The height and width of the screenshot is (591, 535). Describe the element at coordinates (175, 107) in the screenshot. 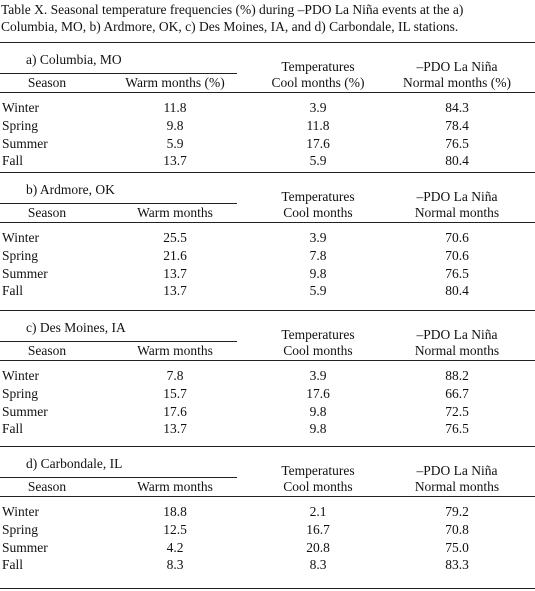

I see `value-cell: 11.8` at that location.